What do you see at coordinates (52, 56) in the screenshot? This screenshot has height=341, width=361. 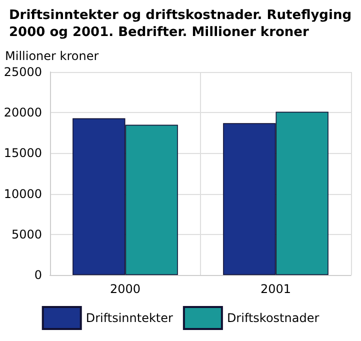 I see `y-axis-title: Millioner kroner` at bounding box center [52, 56].